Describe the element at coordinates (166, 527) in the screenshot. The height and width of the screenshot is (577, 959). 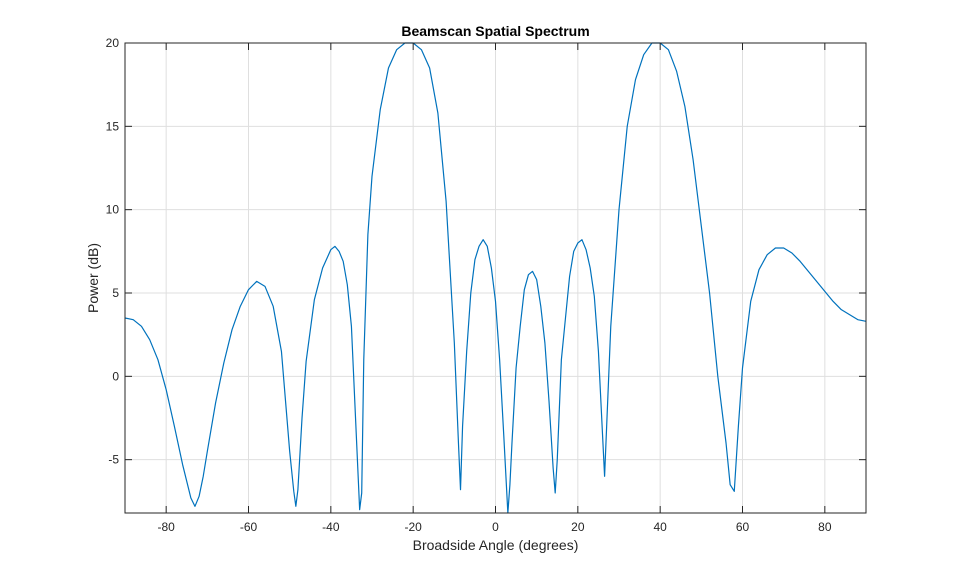
I see `x-tick-label: -80` at that location.